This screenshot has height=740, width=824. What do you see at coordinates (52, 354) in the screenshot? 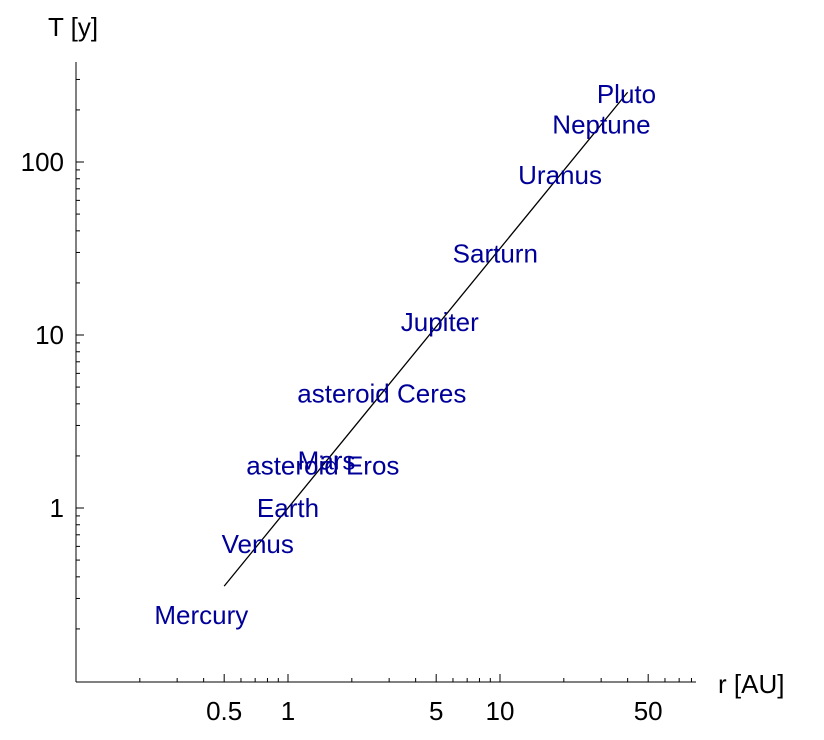
I see `y-ticks: 1 10 100` at bounding box center [52, 354].